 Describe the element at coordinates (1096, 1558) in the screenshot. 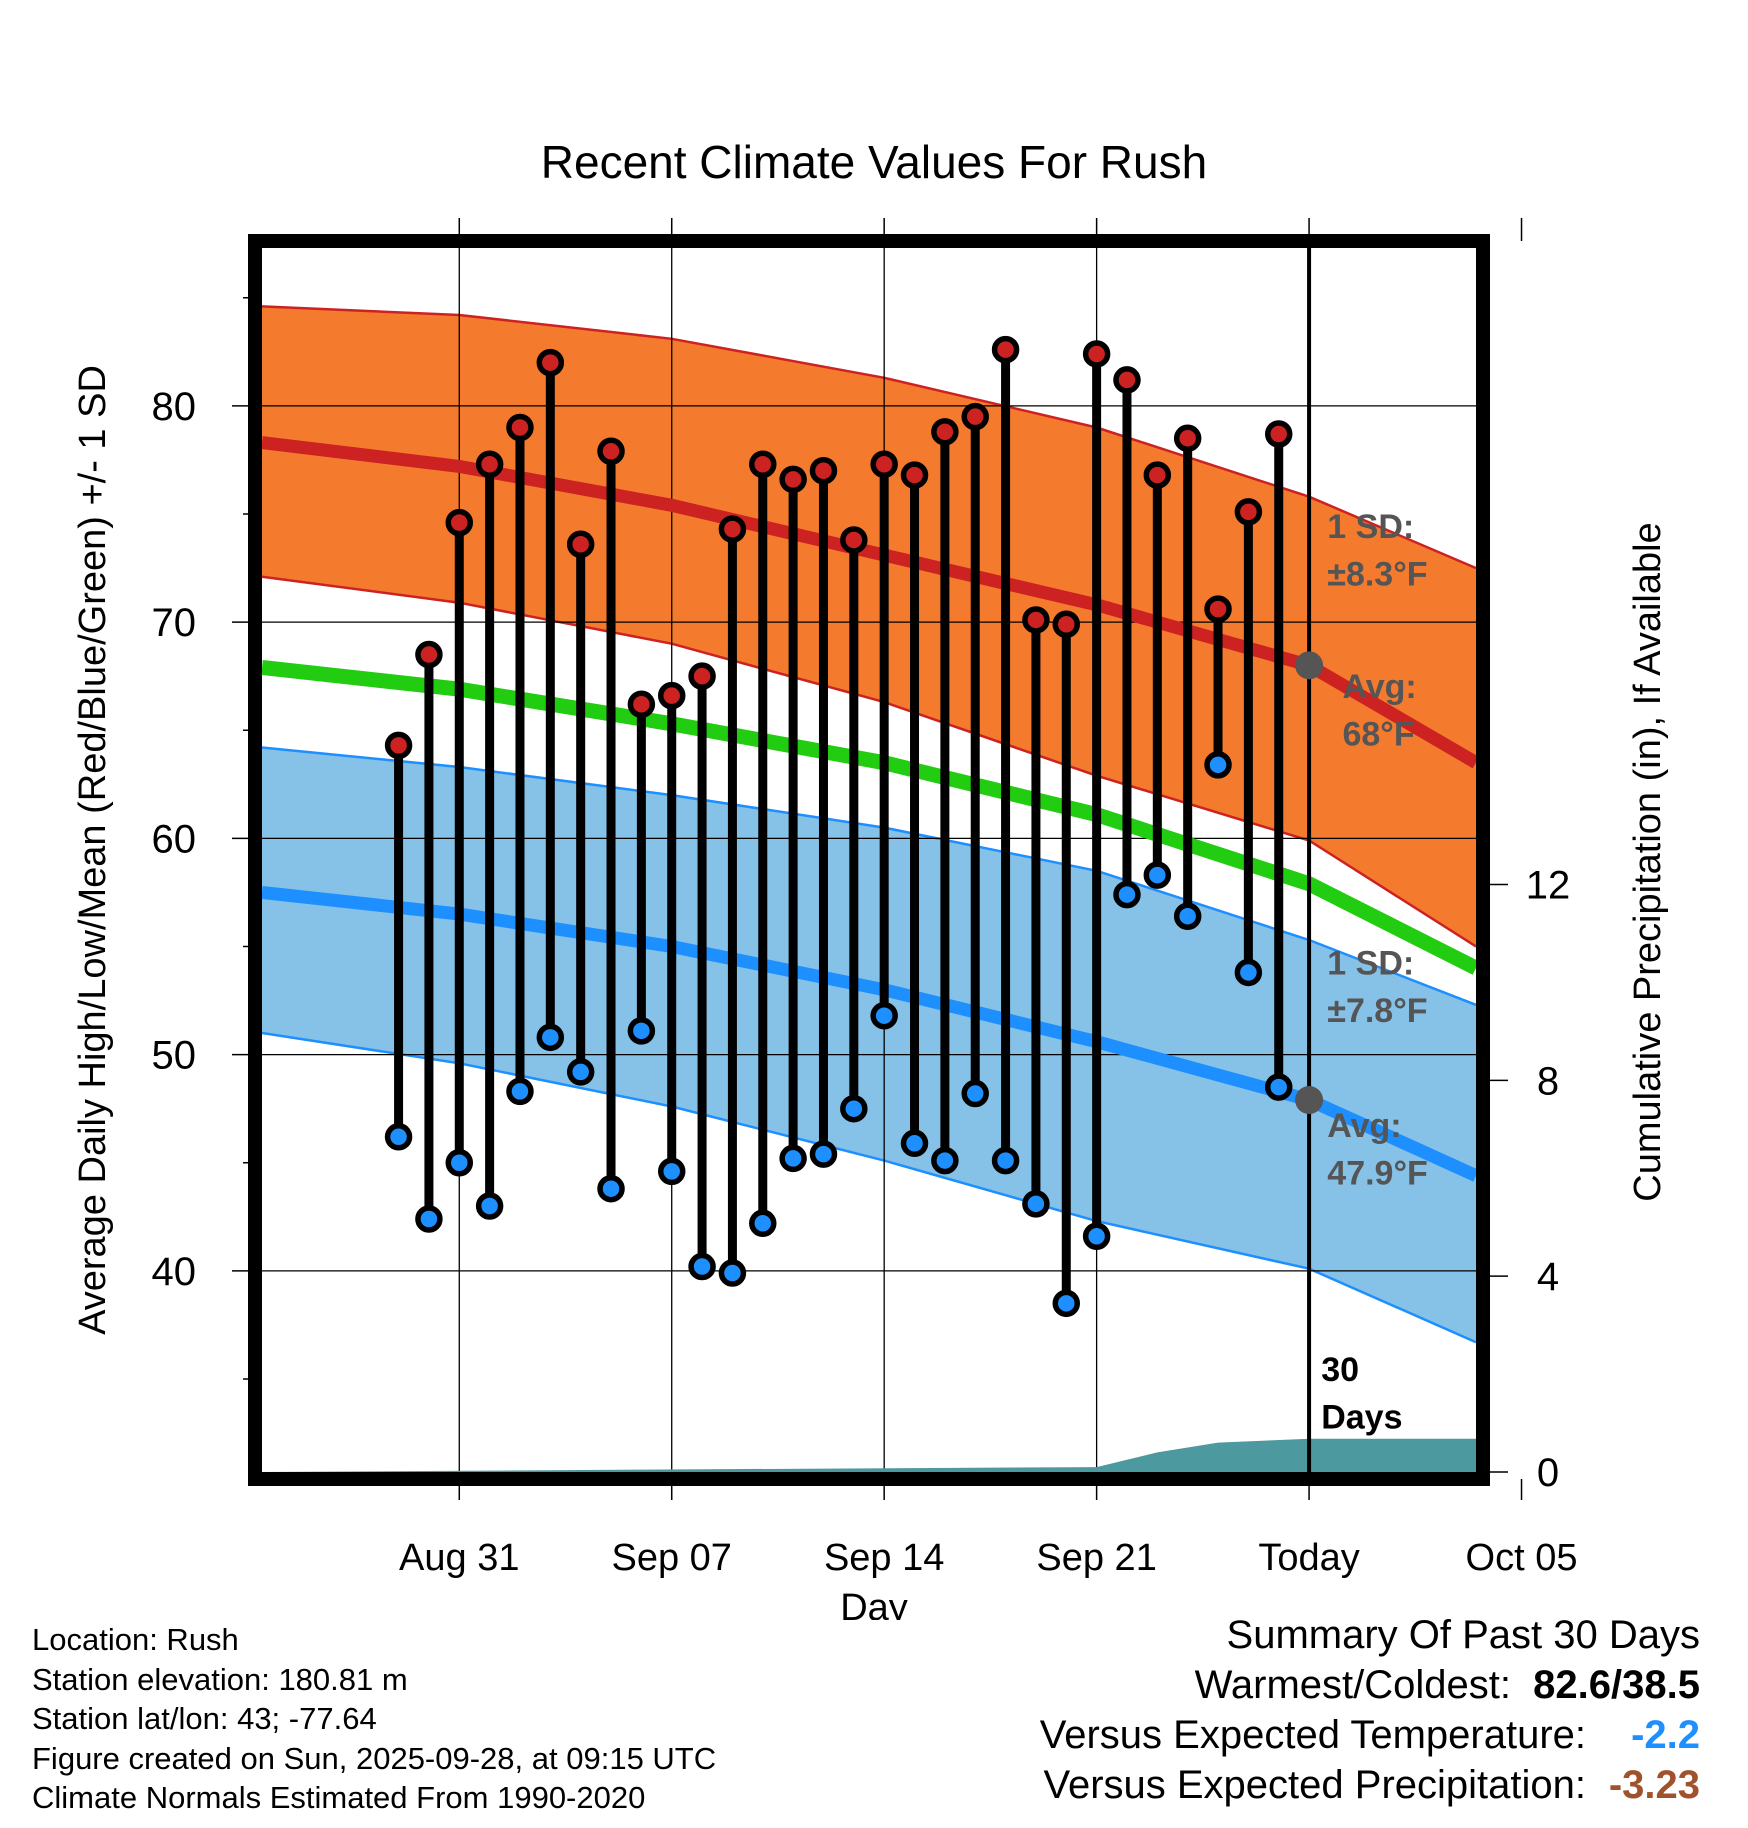

I see `x-tick-label: Sep 21` at that location.